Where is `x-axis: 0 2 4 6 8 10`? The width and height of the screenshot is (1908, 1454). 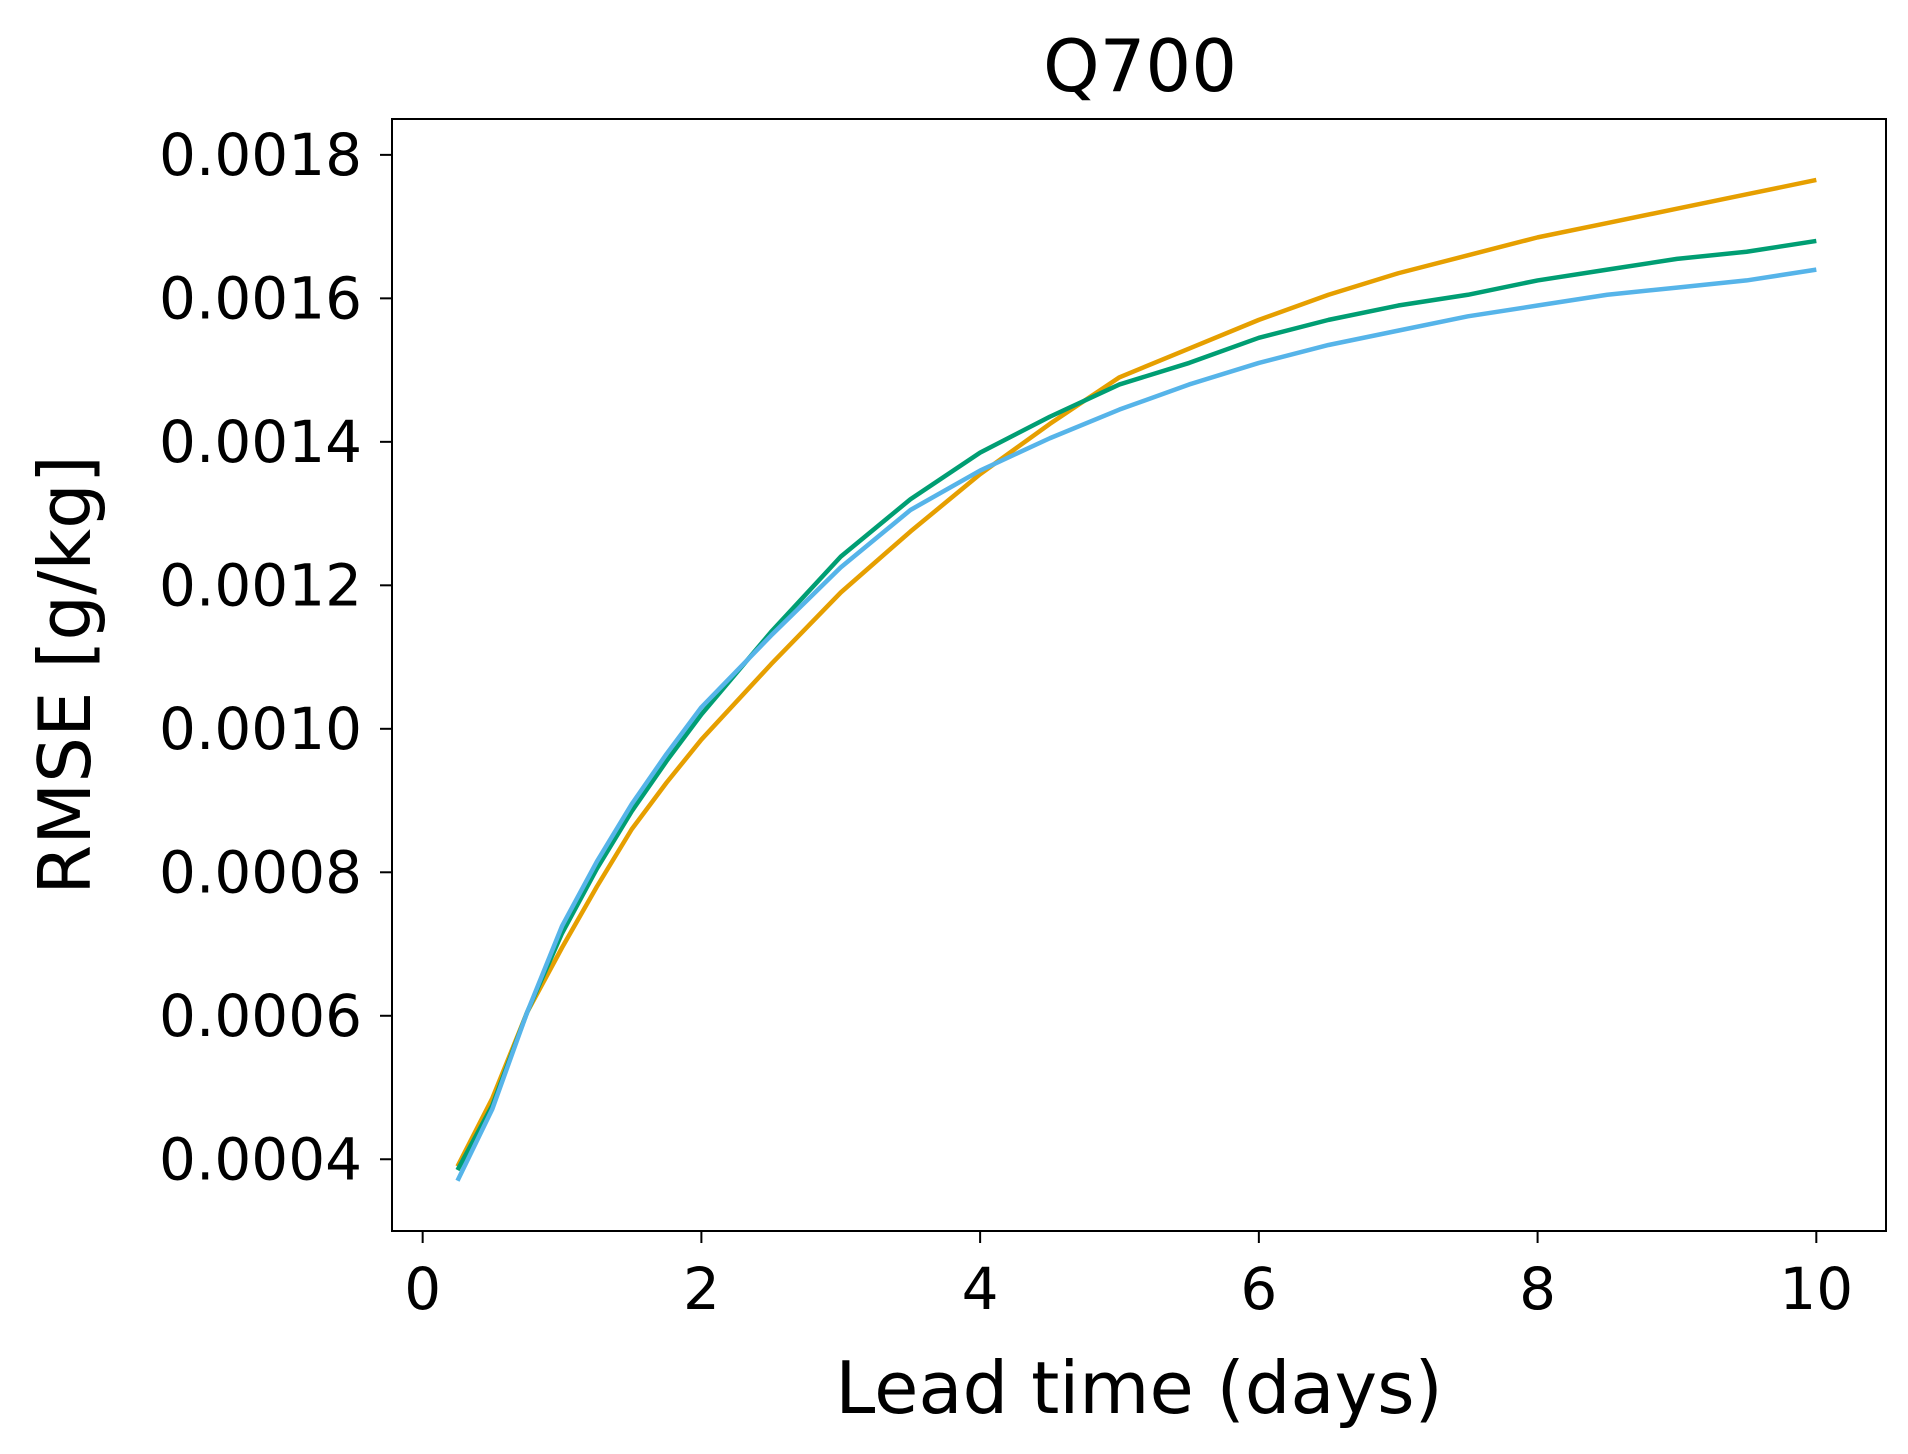
x-axis: 0 2 4 6 8 10 is located at coordinates (1128, 1277).